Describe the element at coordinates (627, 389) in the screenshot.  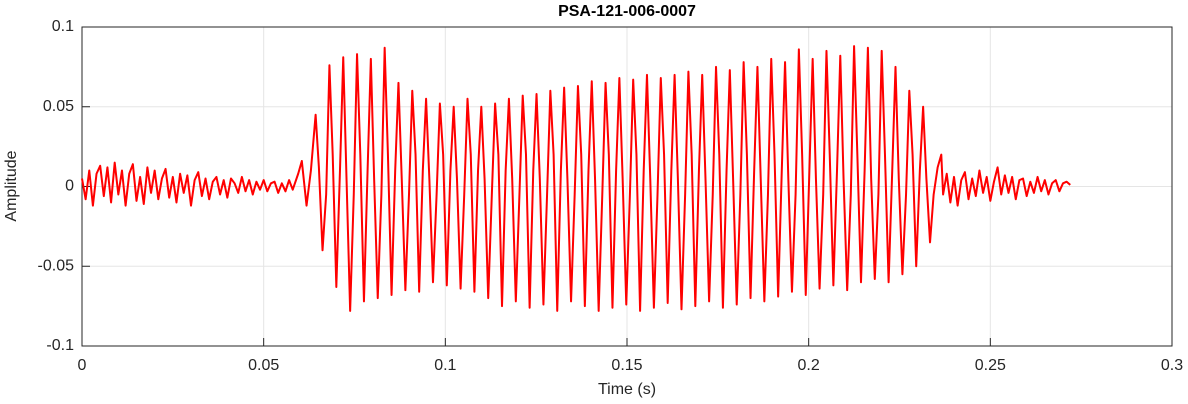
I see `x-axis-label: Time (s)` at that location.